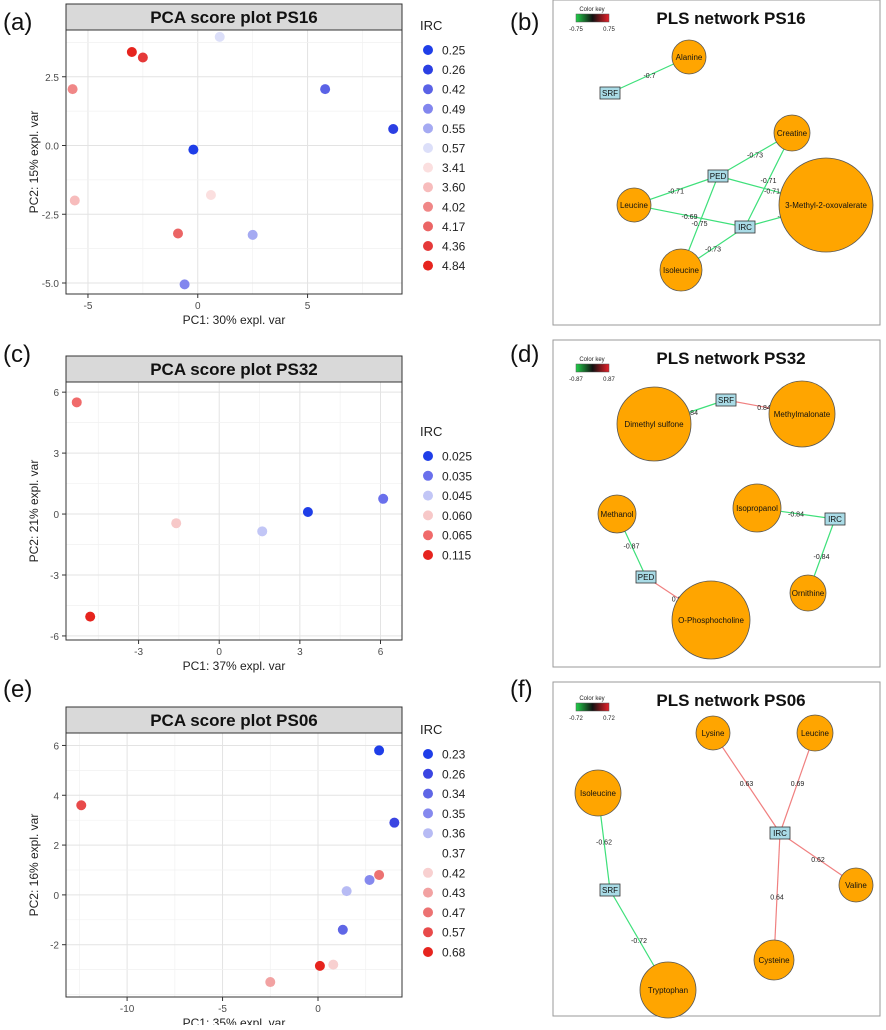  Describe the element at coordinates (730, 358) in the screenshot. I see `network-title: PLS network PS32` at that location.